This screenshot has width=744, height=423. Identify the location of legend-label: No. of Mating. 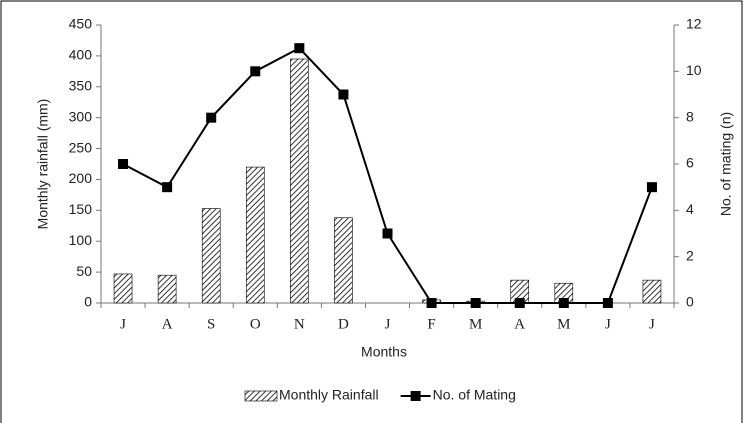
(474, 395).